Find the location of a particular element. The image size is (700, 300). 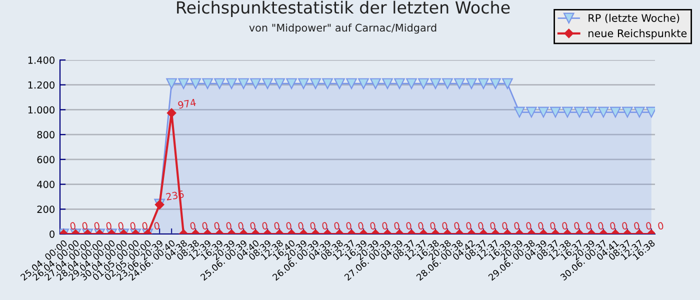

y-tick-label: 800 is located at coordinates (45, 134).